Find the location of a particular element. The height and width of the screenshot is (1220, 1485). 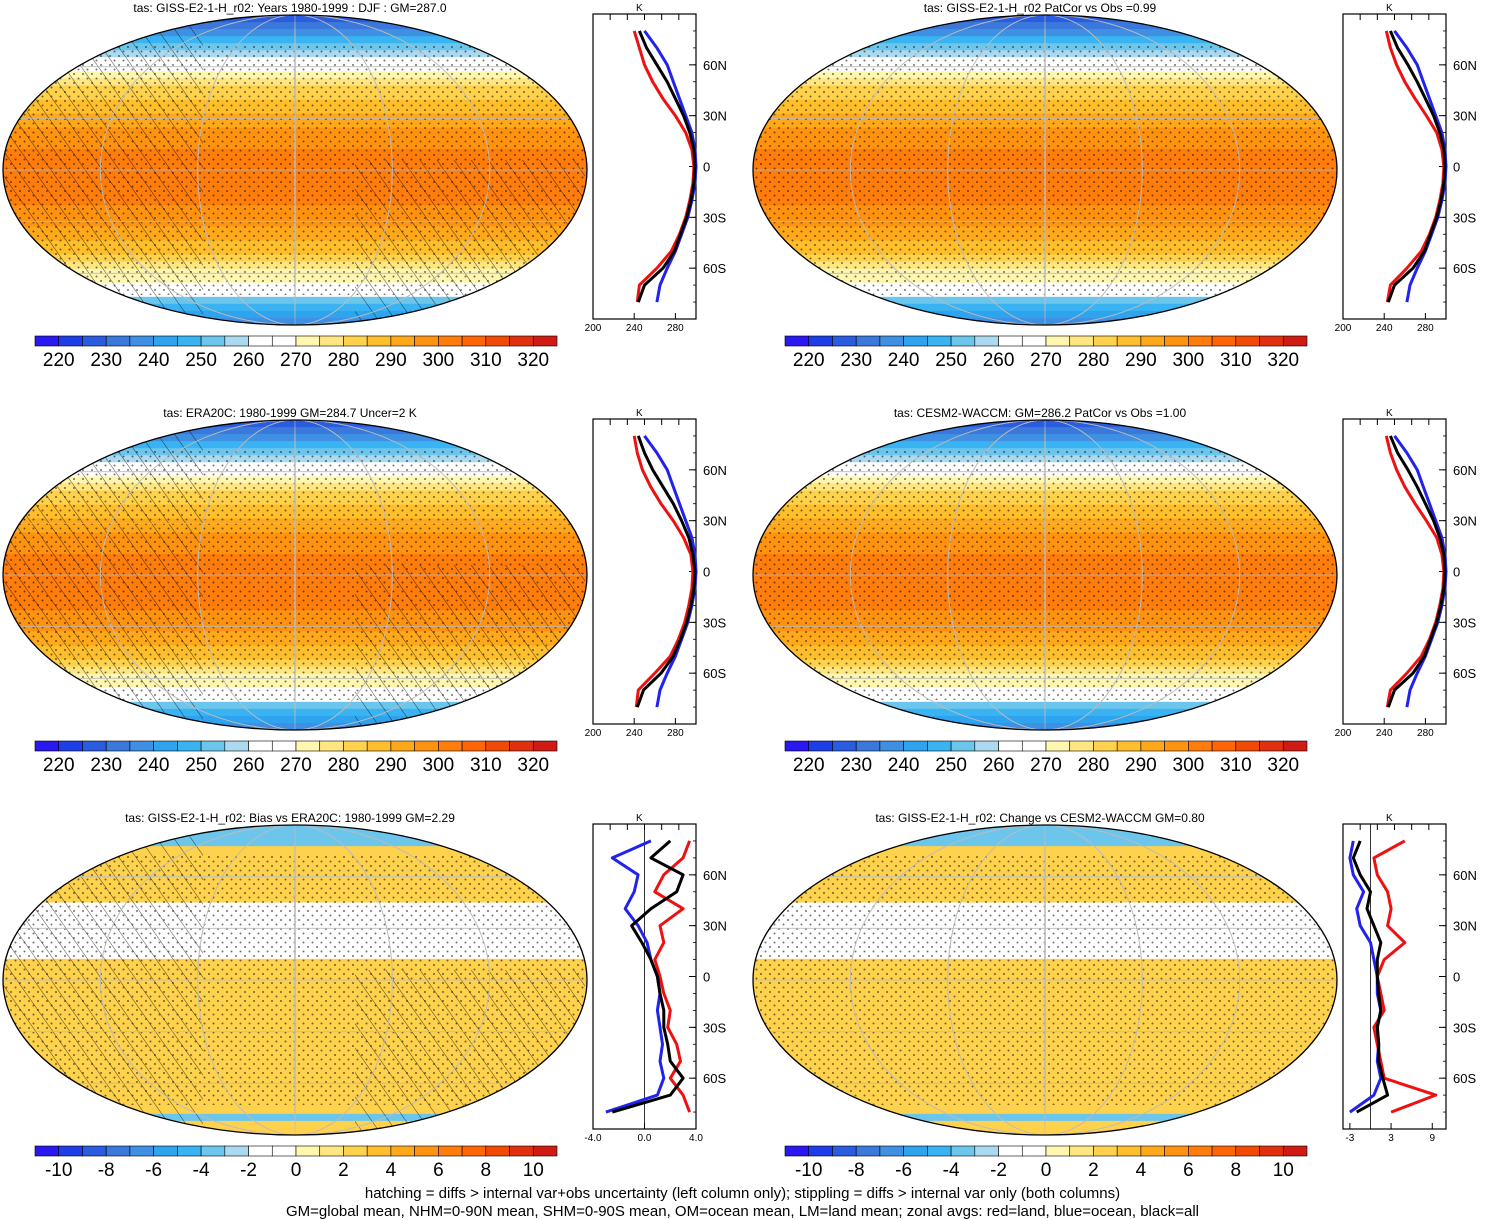

colorbar-label: 2 is located at coordinates (343, 1170).